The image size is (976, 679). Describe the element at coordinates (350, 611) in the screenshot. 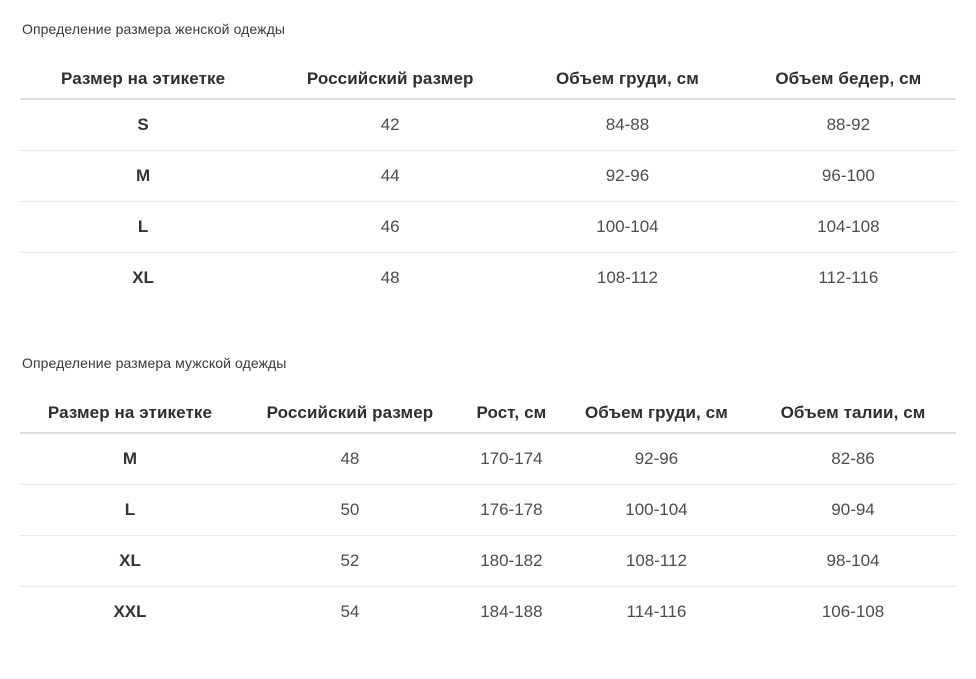

I see `value-cell: 54` at that location.